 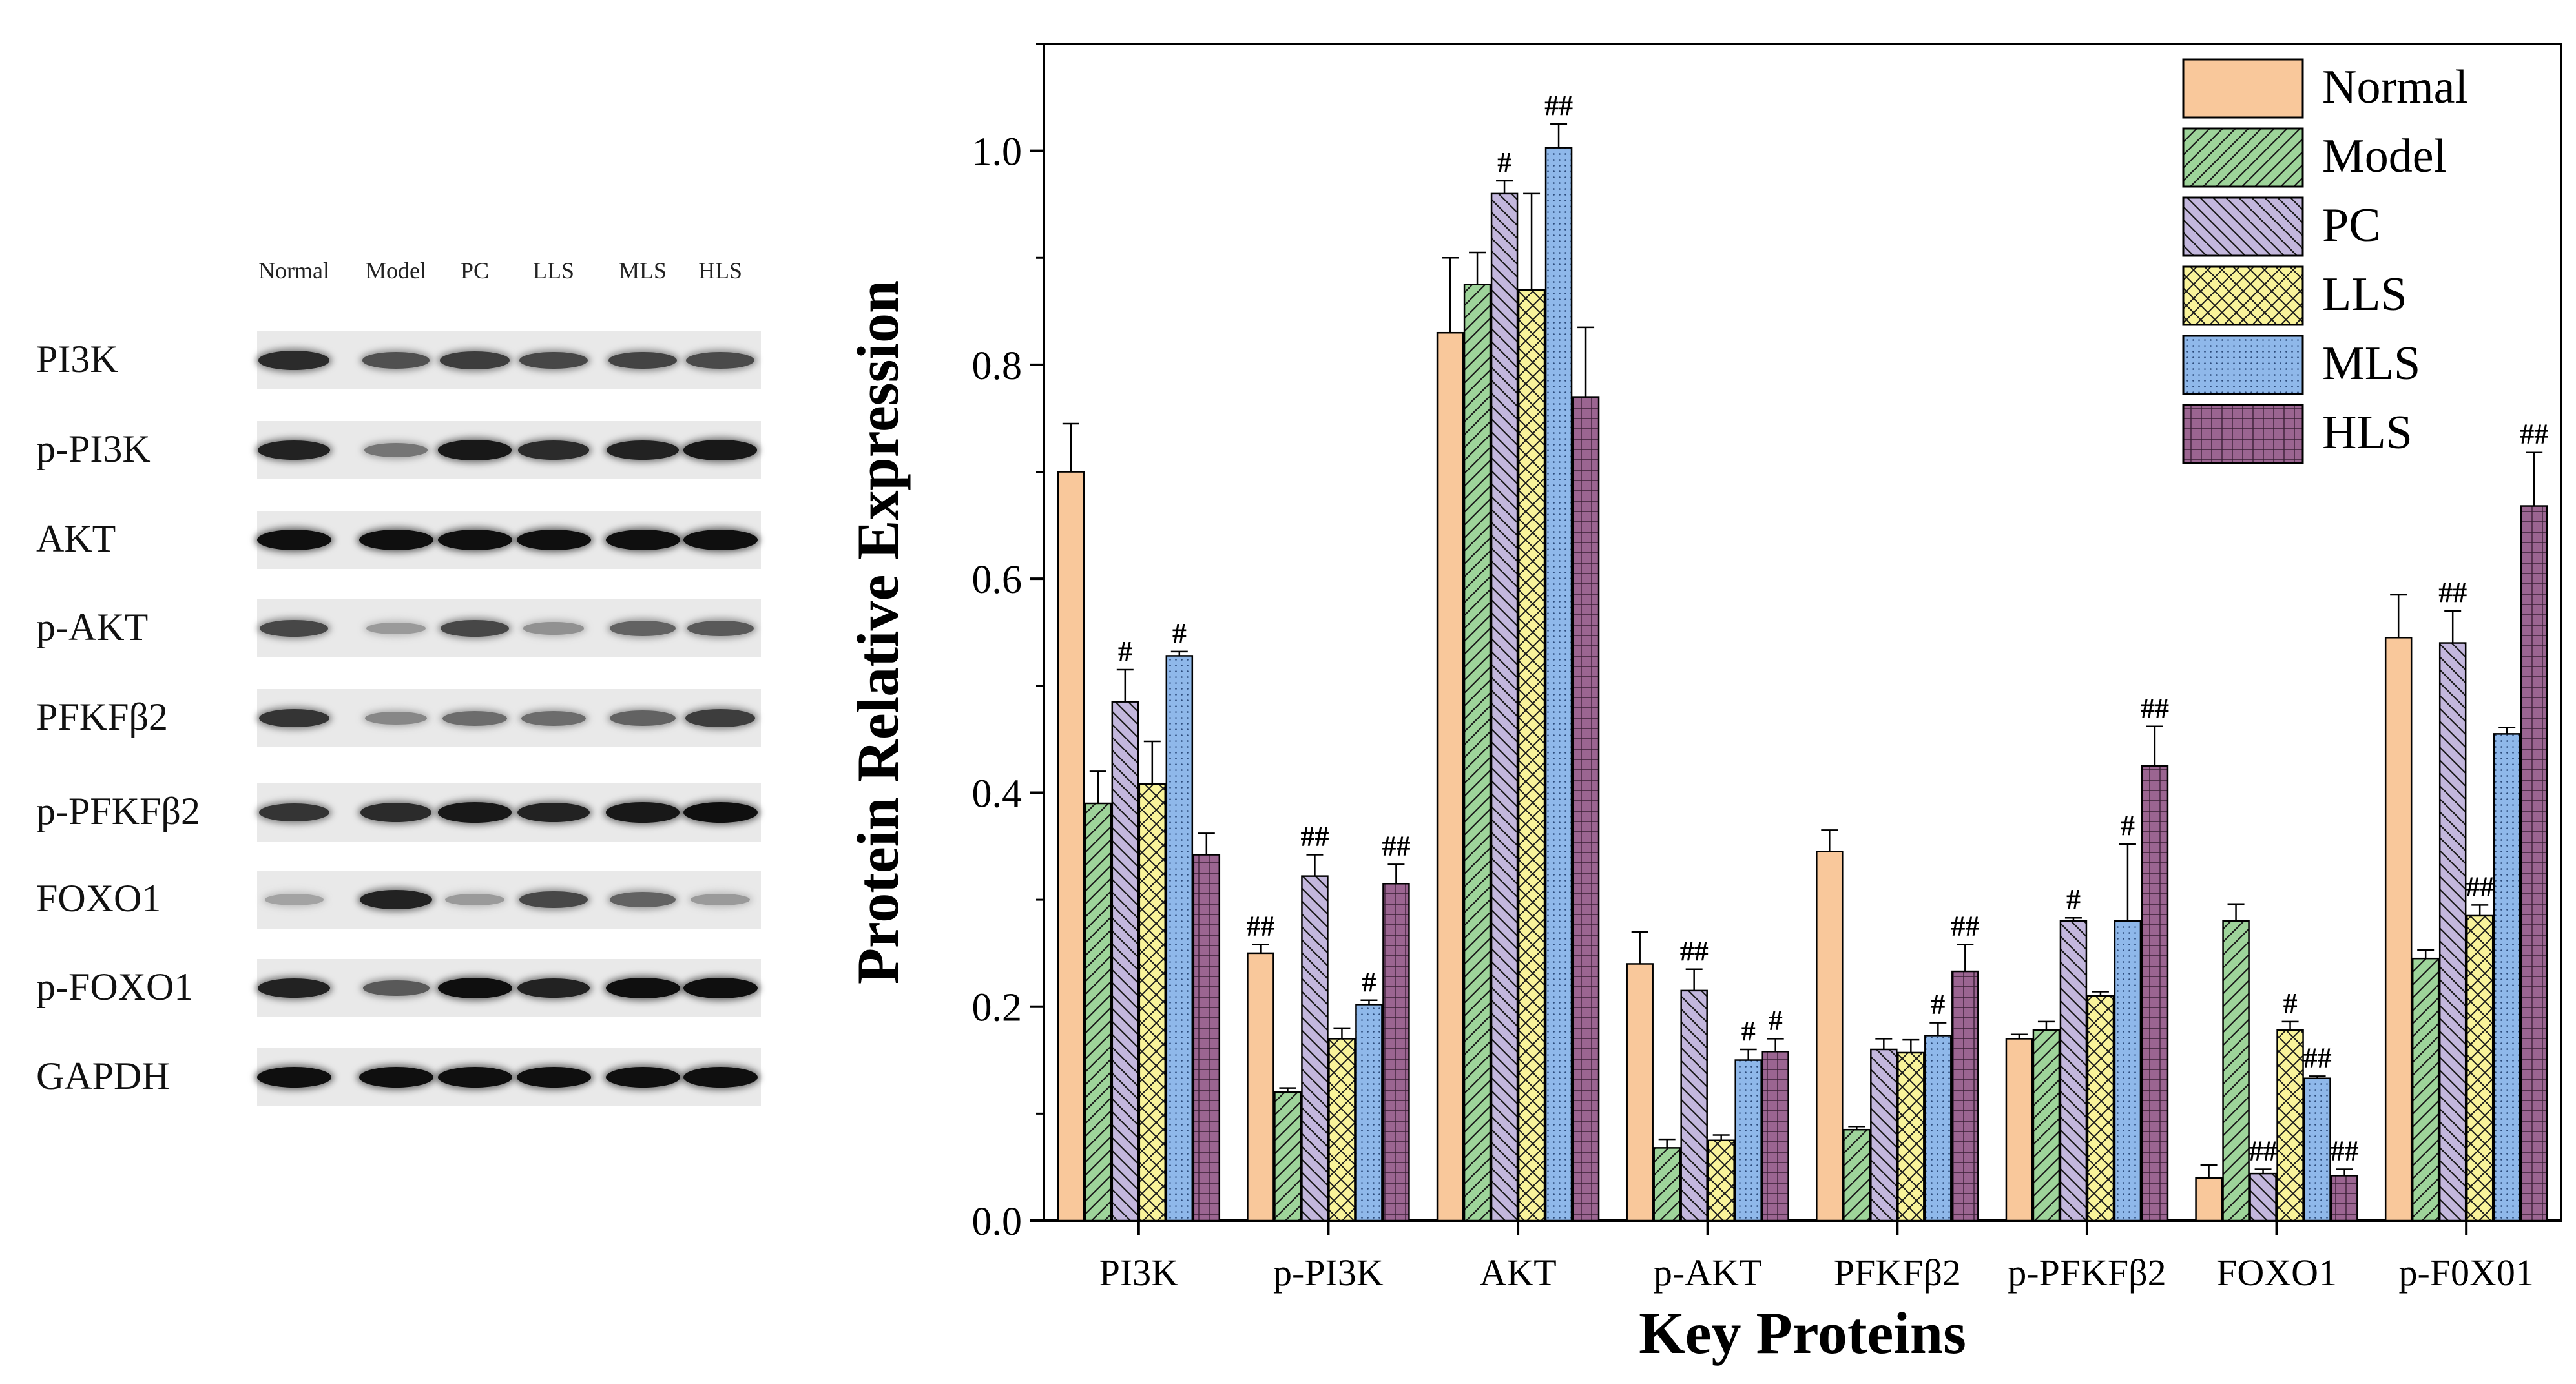 I want to click on blot-row-label: GAPDH, so click(x=103, y=1076).